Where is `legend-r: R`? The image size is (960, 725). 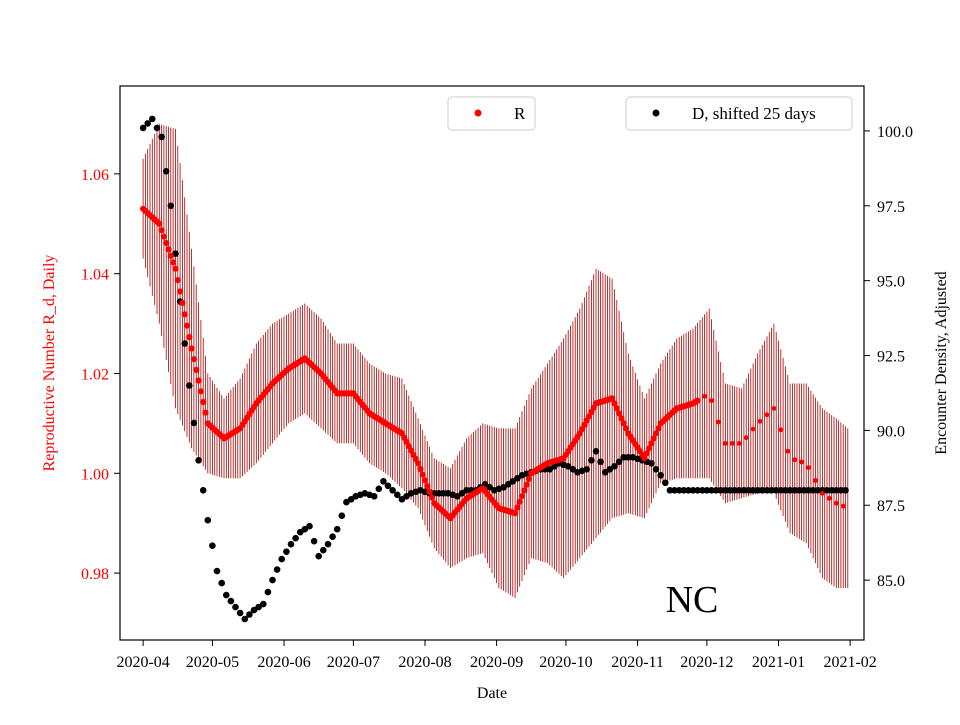 legend-r: R is located at coordinates (491, 113).